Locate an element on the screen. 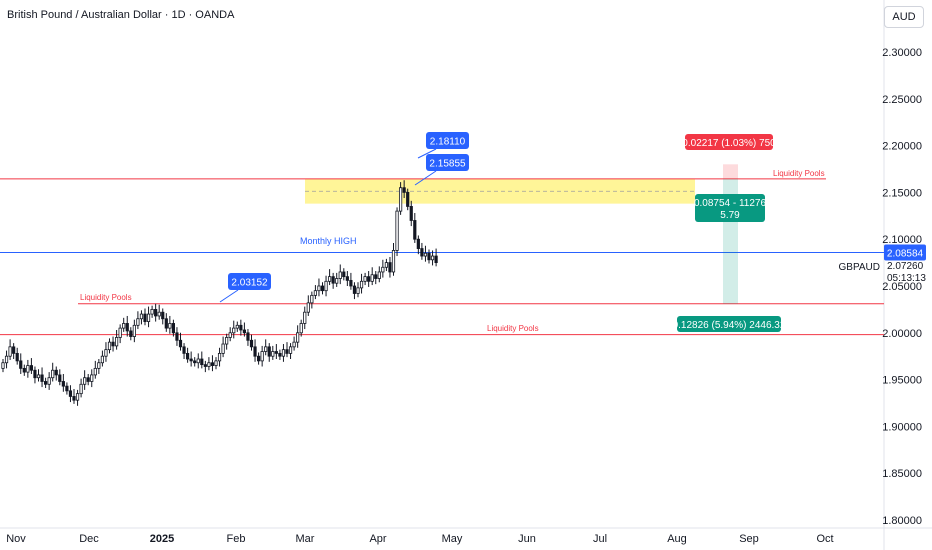  current-price-text: 2.08584 is located at coordinates (905, 253).